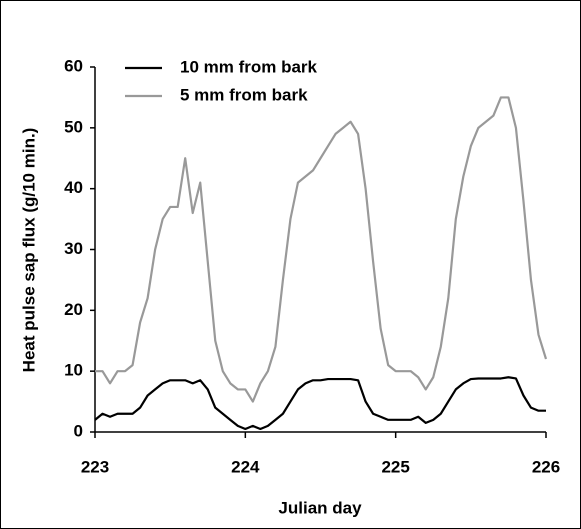 The height and width of the screenshot is (529, 581). What do you see at coordinates (320, 507) in the screenshot?
I see `x-axis-label: Julian day` at bounding box center [320, 507].